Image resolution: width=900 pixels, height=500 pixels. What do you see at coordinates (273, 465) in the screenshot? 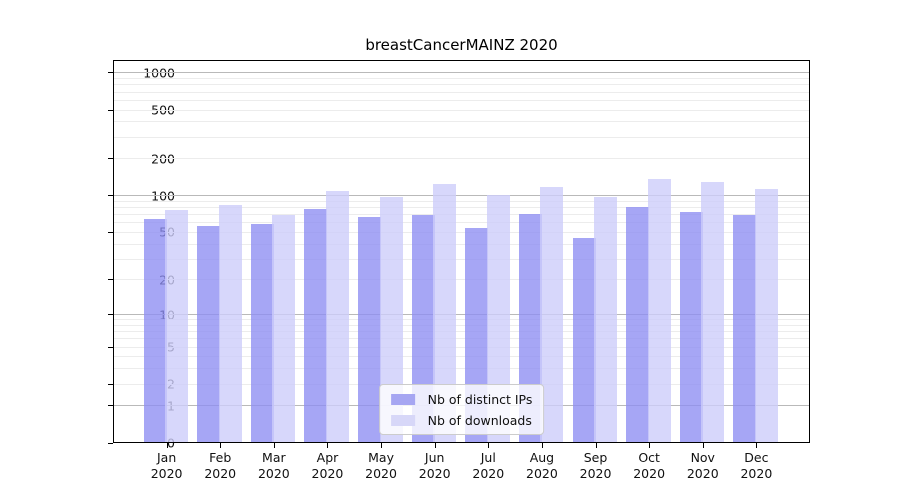
I see `x-tick-label: Mar 2020` at bounding box center [273, 465].